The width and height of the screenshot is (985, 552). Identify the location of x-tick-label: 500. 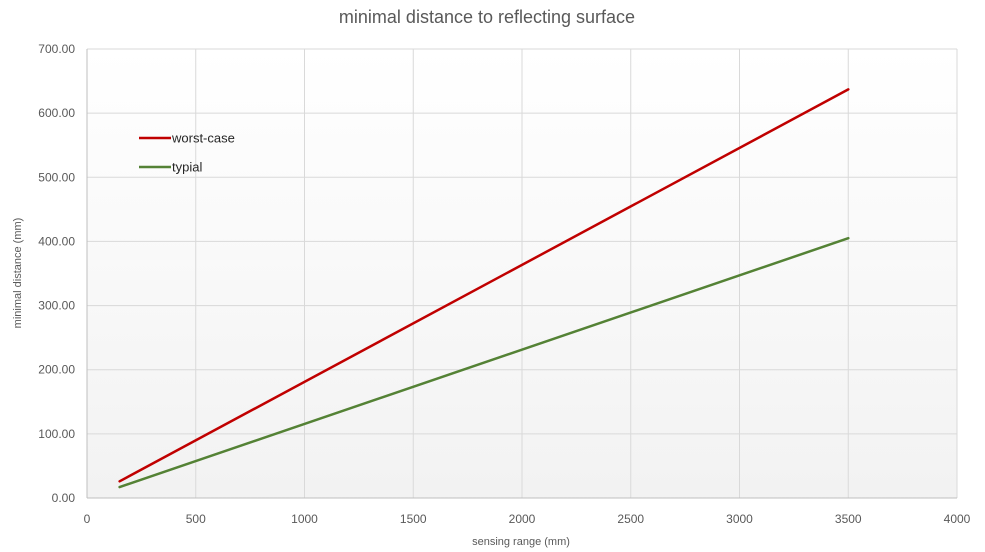
(196, 519).